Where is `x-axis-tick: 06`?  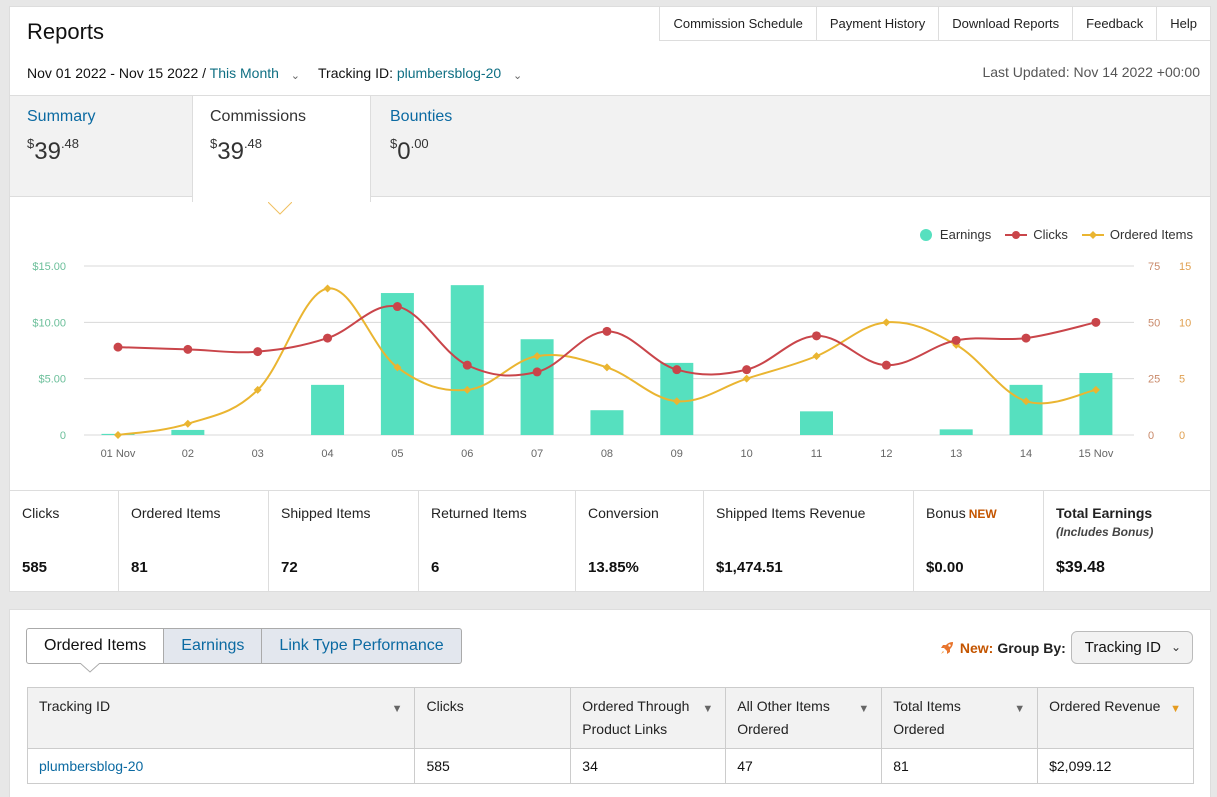 x-axis-tick: 06 is located at coordinates (467, 454).